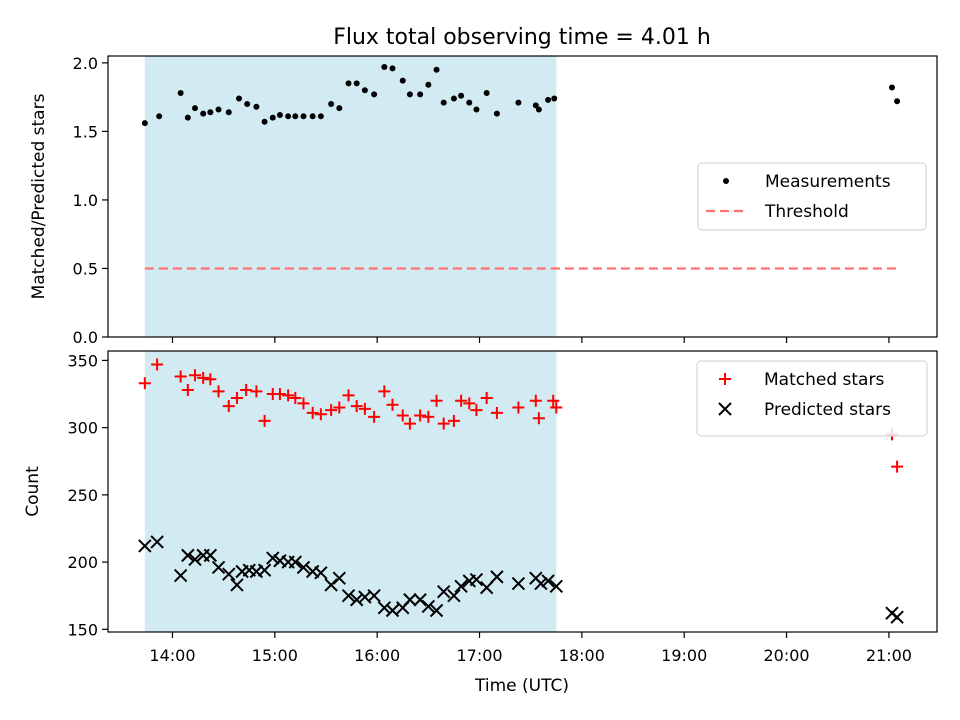 This screenshot has height=720, width=960. What do you see at coordinates (827, 410) in the screenshot?
I see `legend-label: Predicted stars` at bounding box center [827, 410].